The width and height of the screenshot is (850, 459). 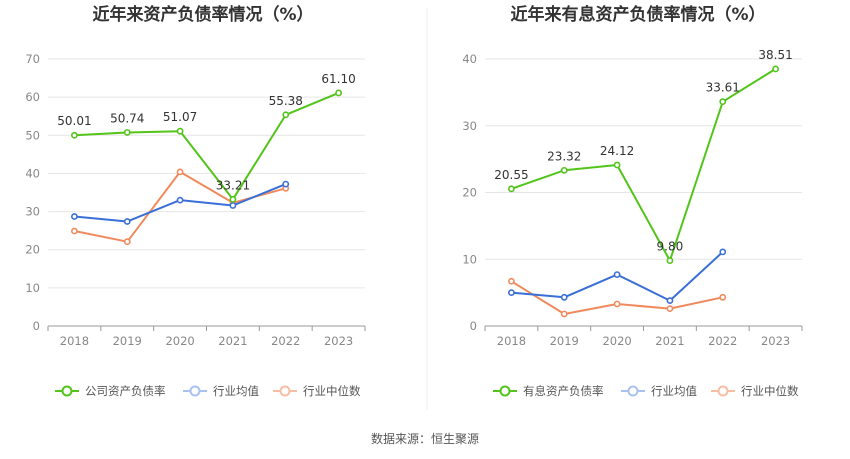 What do you see at coordinates (125, 391) in the screenshot?
I see `legend-label: 公司资产负债率` at bounding box center [125, 391].